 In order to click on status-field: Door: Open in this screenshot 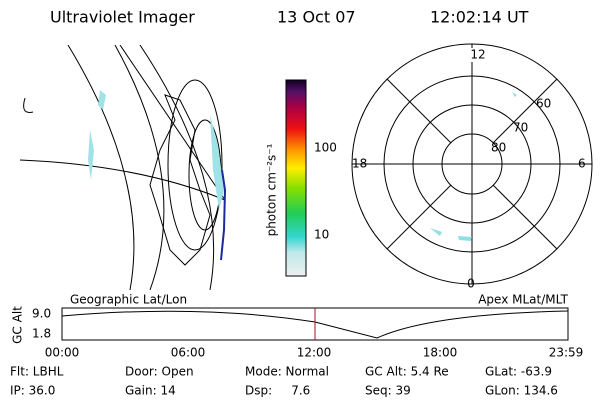, I will do `click(159, 372)`.